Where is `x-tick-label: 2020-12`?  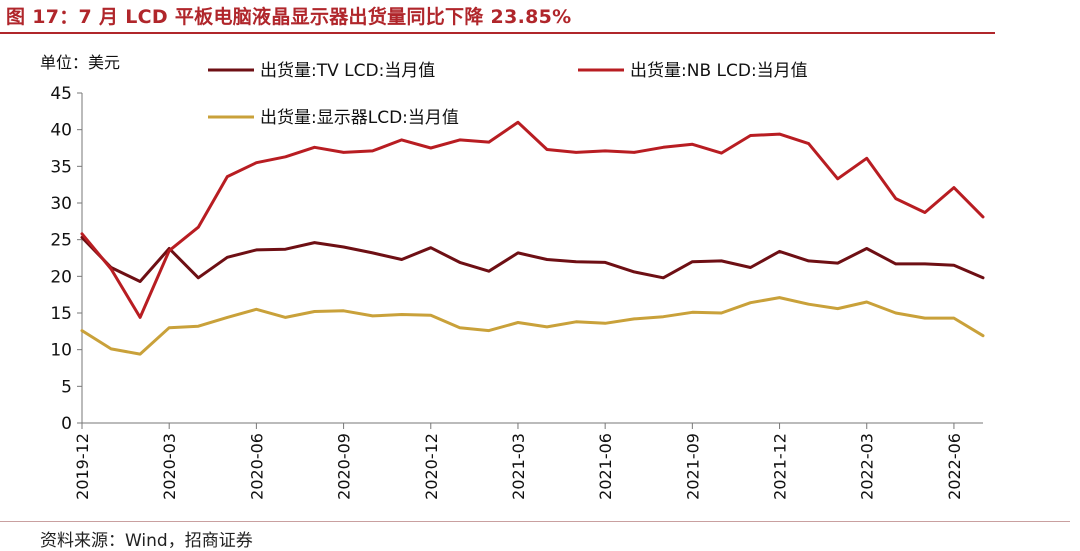 x-tick-label: 2020-12 is located at coordinates (431, 466).